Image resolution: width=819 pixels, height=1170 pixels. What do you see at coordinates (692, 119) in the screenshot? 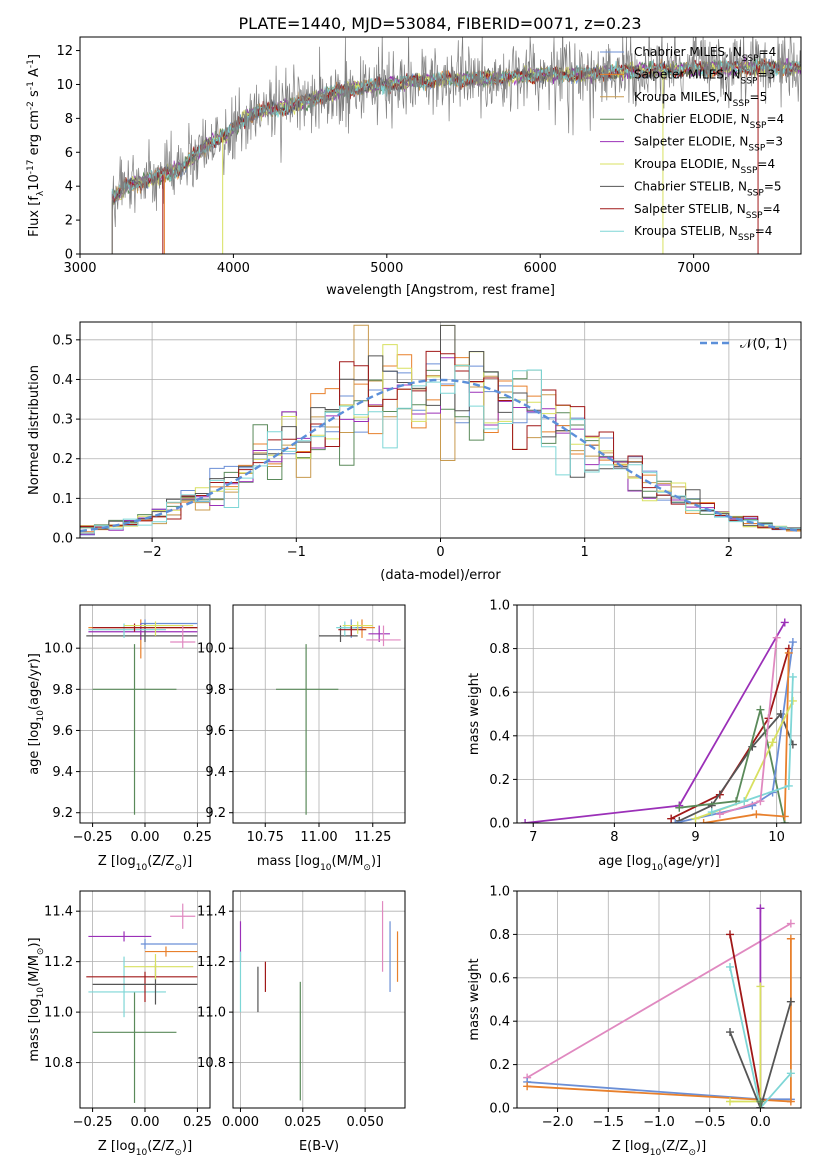
I see `label-part: Chabrier ELODIE, N` at bounding box center [692, 119].